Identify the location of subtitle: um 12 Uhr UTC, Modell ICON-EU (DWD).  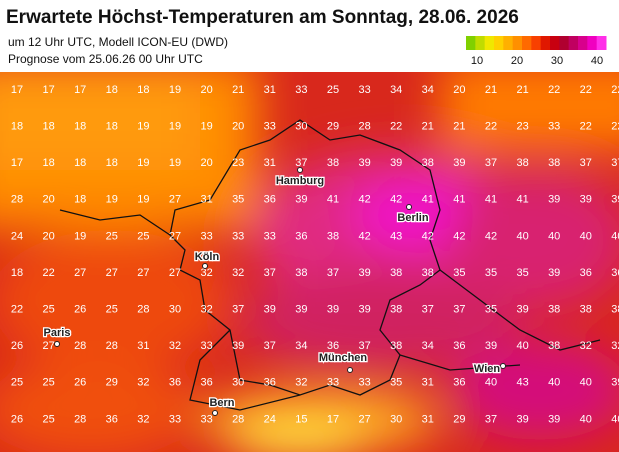
(118, 42).